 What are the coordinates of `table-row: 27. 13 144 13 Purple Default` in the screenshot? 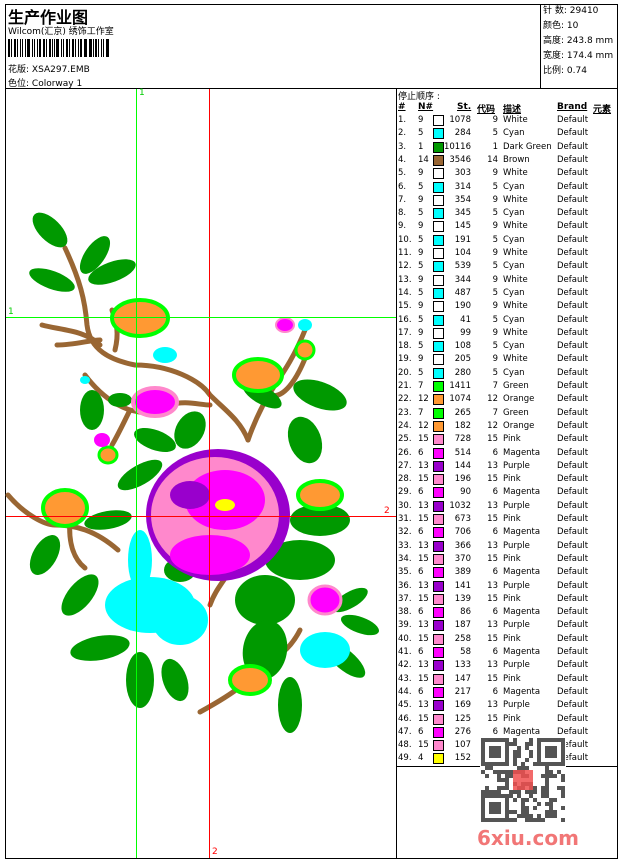 It's located at (507, 466).